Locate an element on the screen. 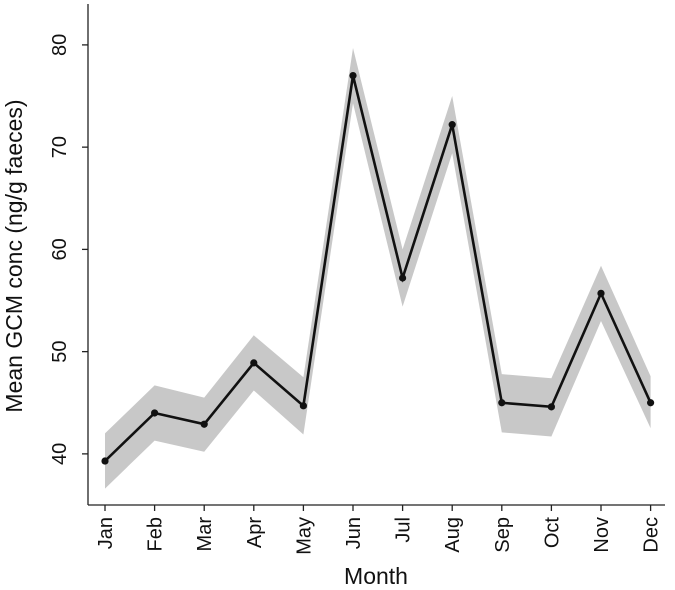  data-point-nov is located at coordinates (601, 293).